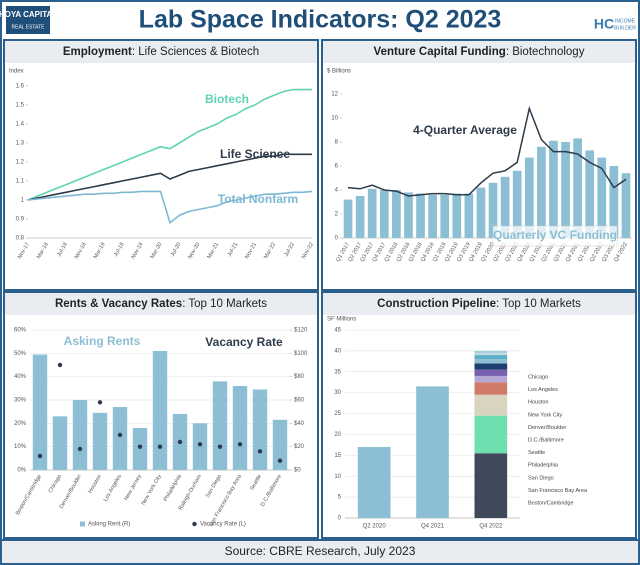  I want to click on y-tick-label: 20%, so click(20, 424).